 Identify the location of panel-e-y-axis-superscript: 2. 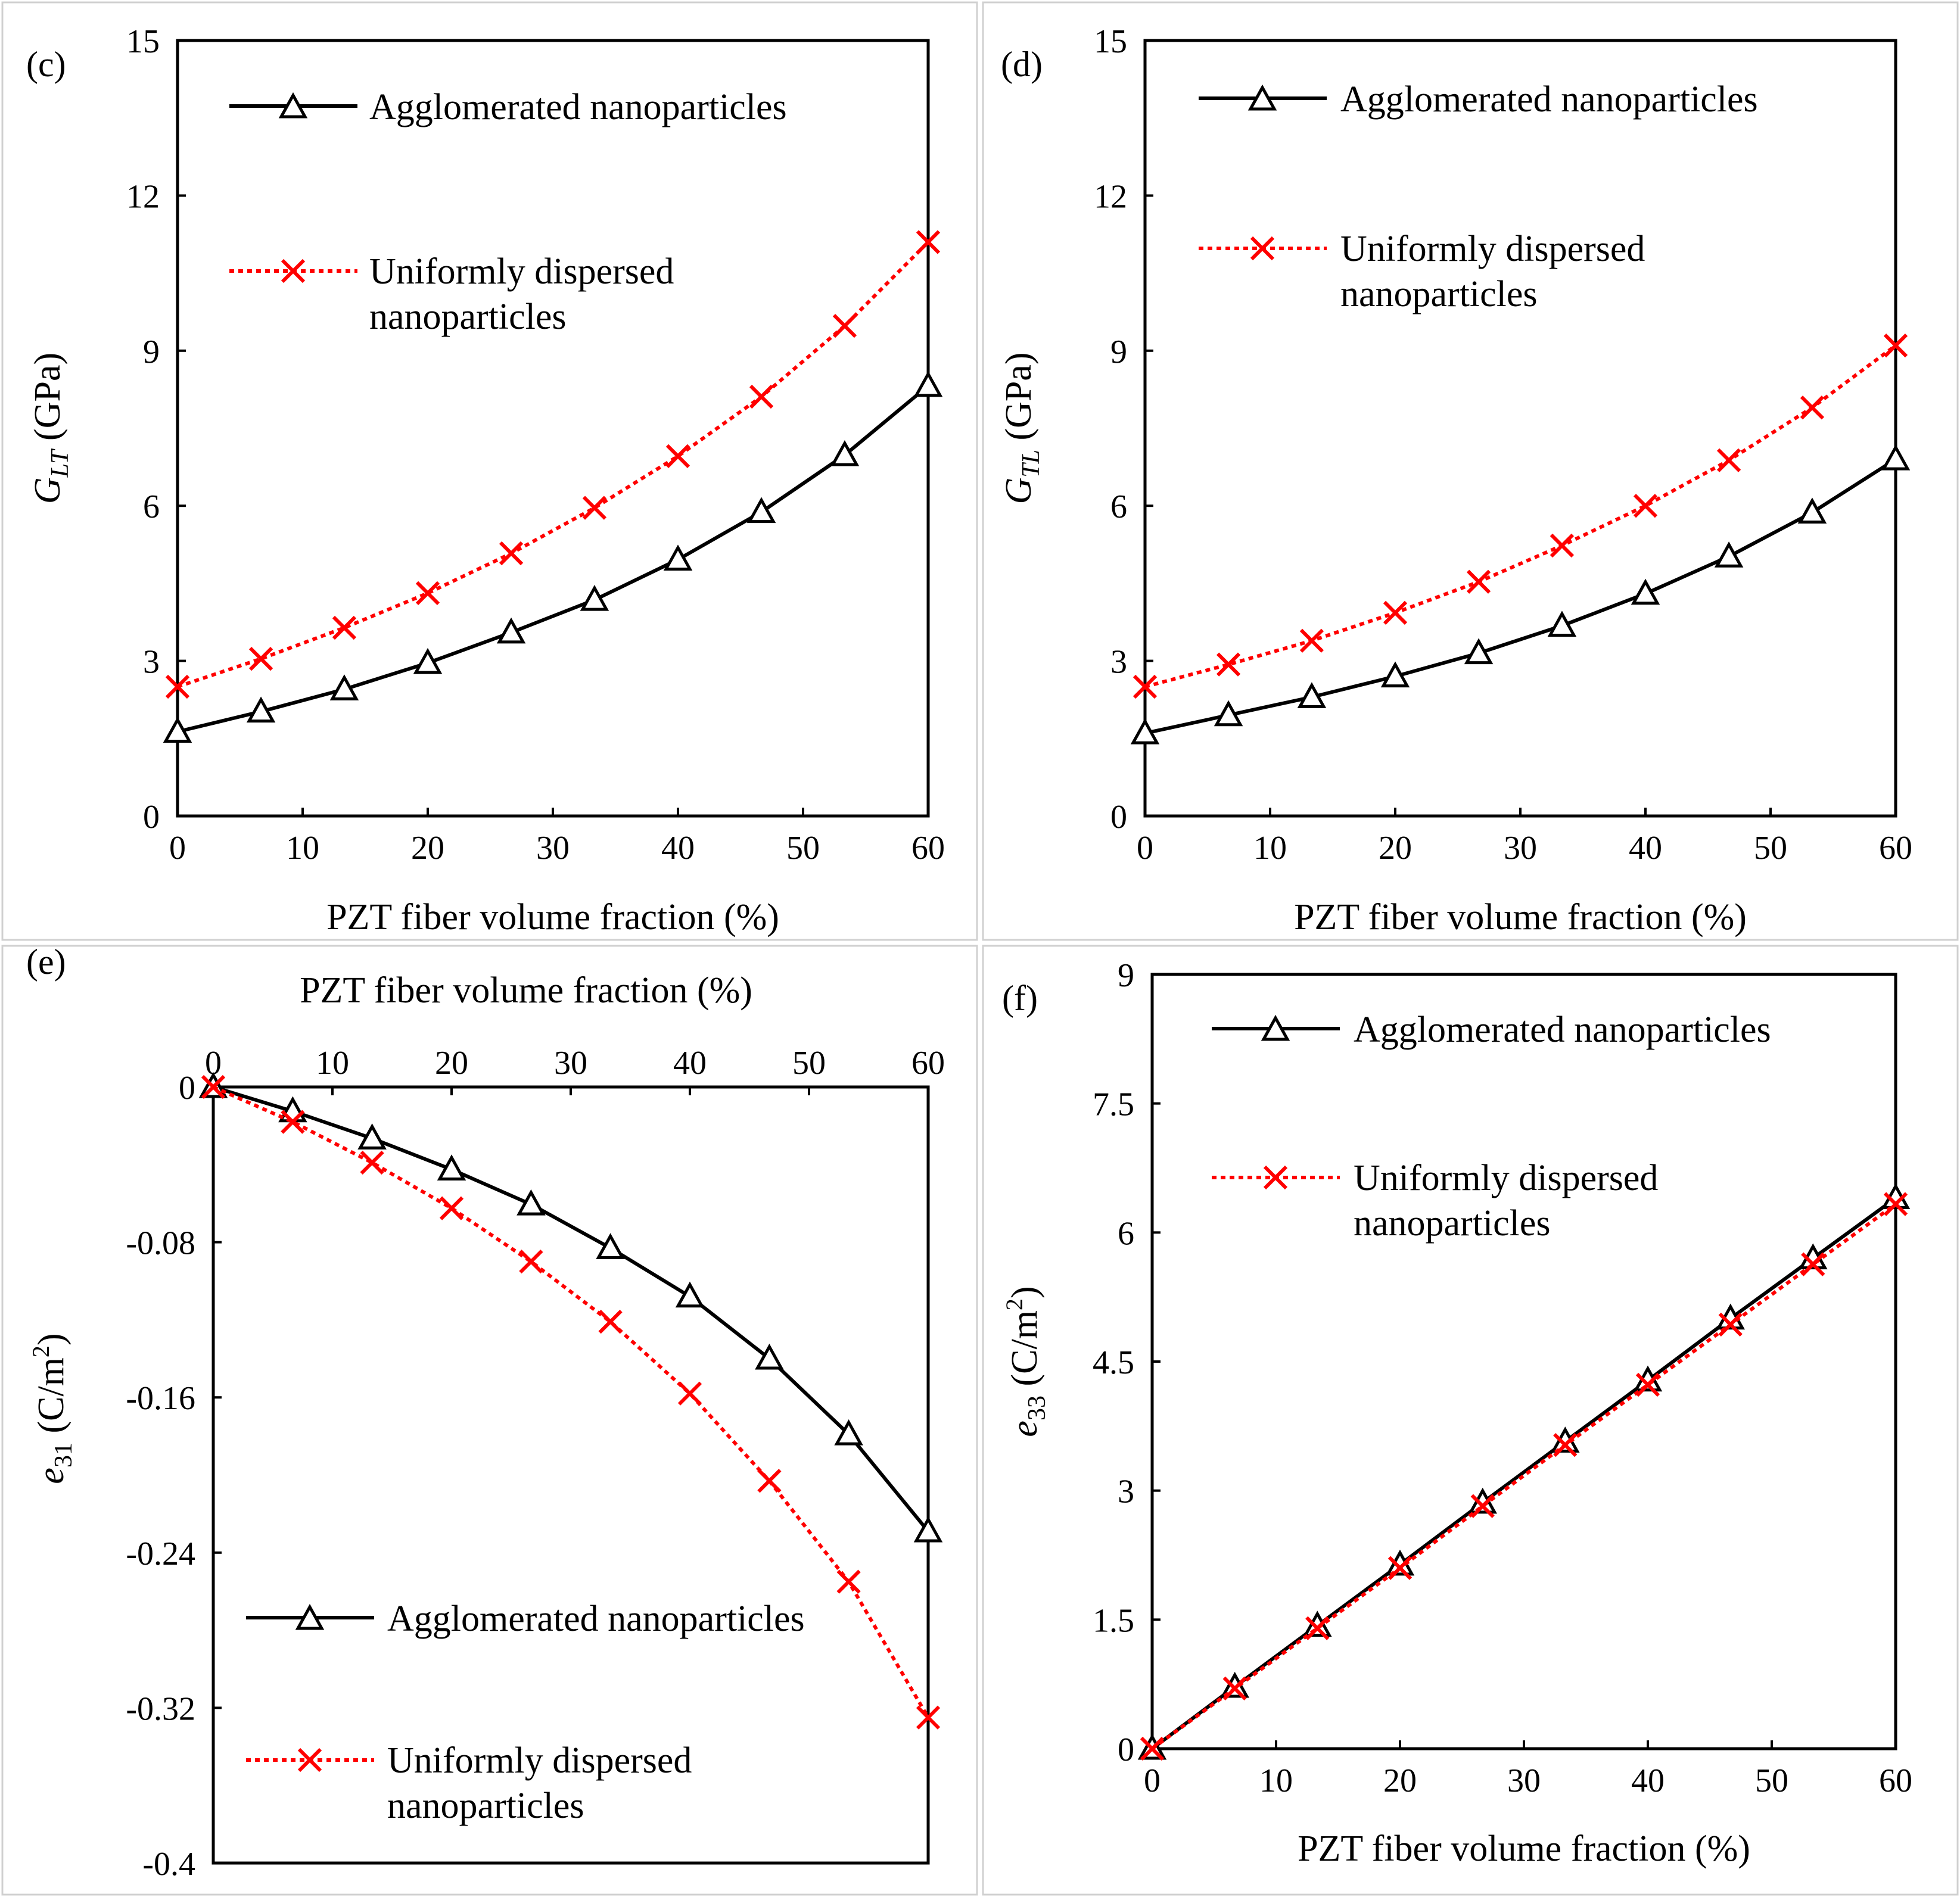
(40, 1351).